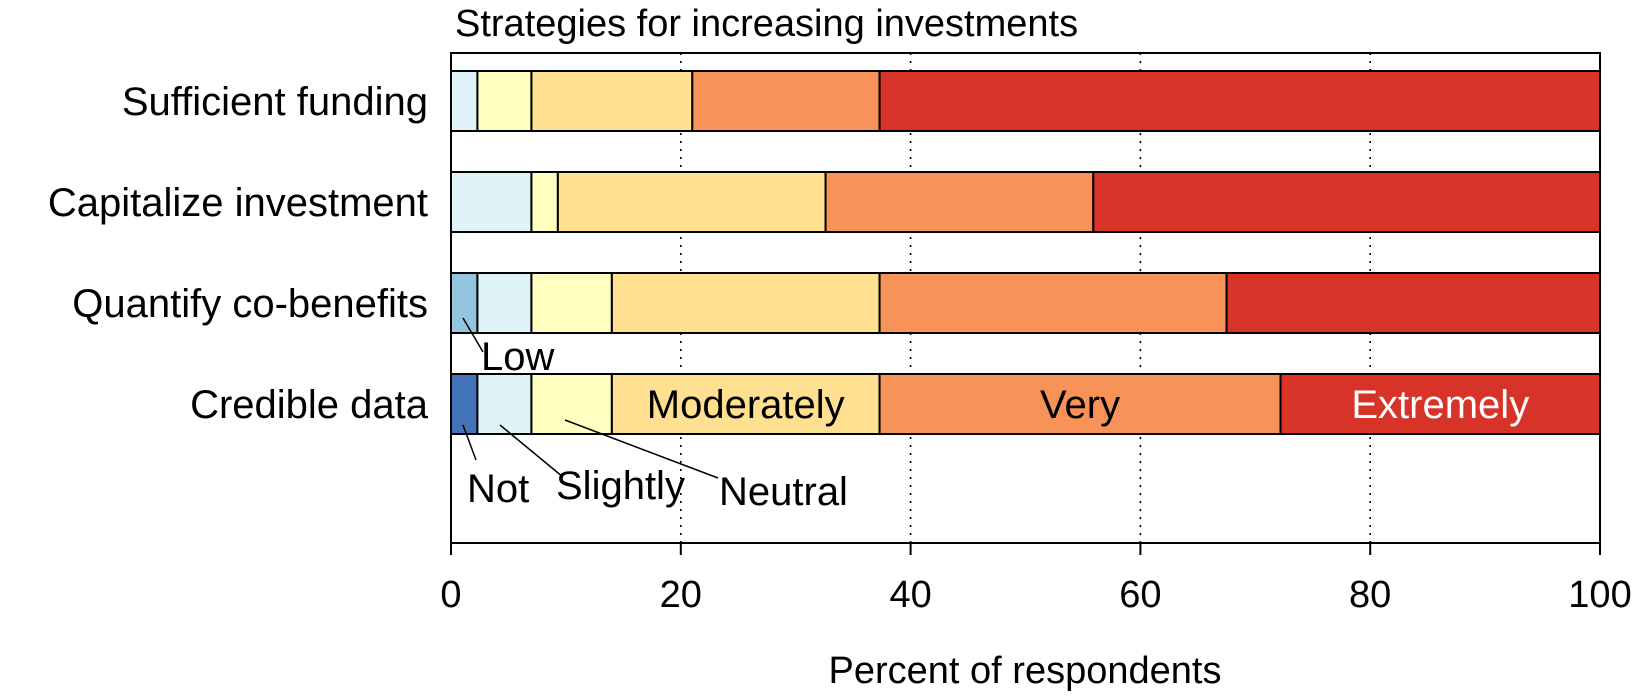 This screenshot has height=699, width=1639. What do you see at coordinates (544, 202) in the screenshot?
I see `bar-capitalize-investment-neutral` at bounding box center [544, 202].